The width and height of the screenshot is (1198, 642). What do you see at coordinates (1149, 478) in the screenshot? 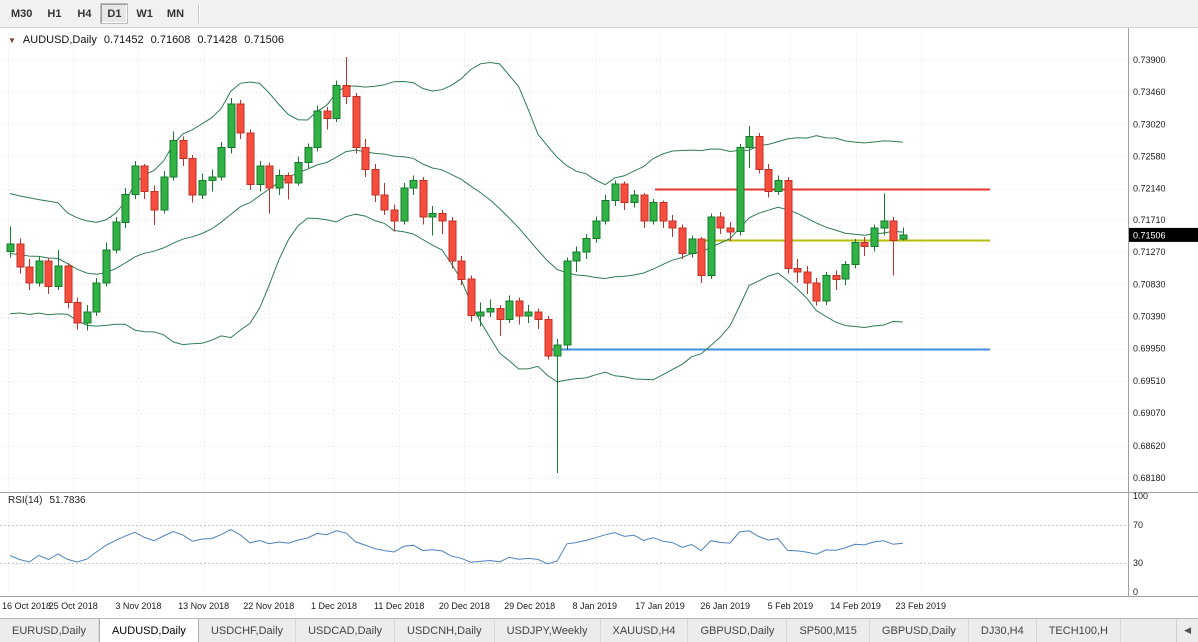
I see `price-axis-label: 0.68180` at bounding box center [1149, 478].